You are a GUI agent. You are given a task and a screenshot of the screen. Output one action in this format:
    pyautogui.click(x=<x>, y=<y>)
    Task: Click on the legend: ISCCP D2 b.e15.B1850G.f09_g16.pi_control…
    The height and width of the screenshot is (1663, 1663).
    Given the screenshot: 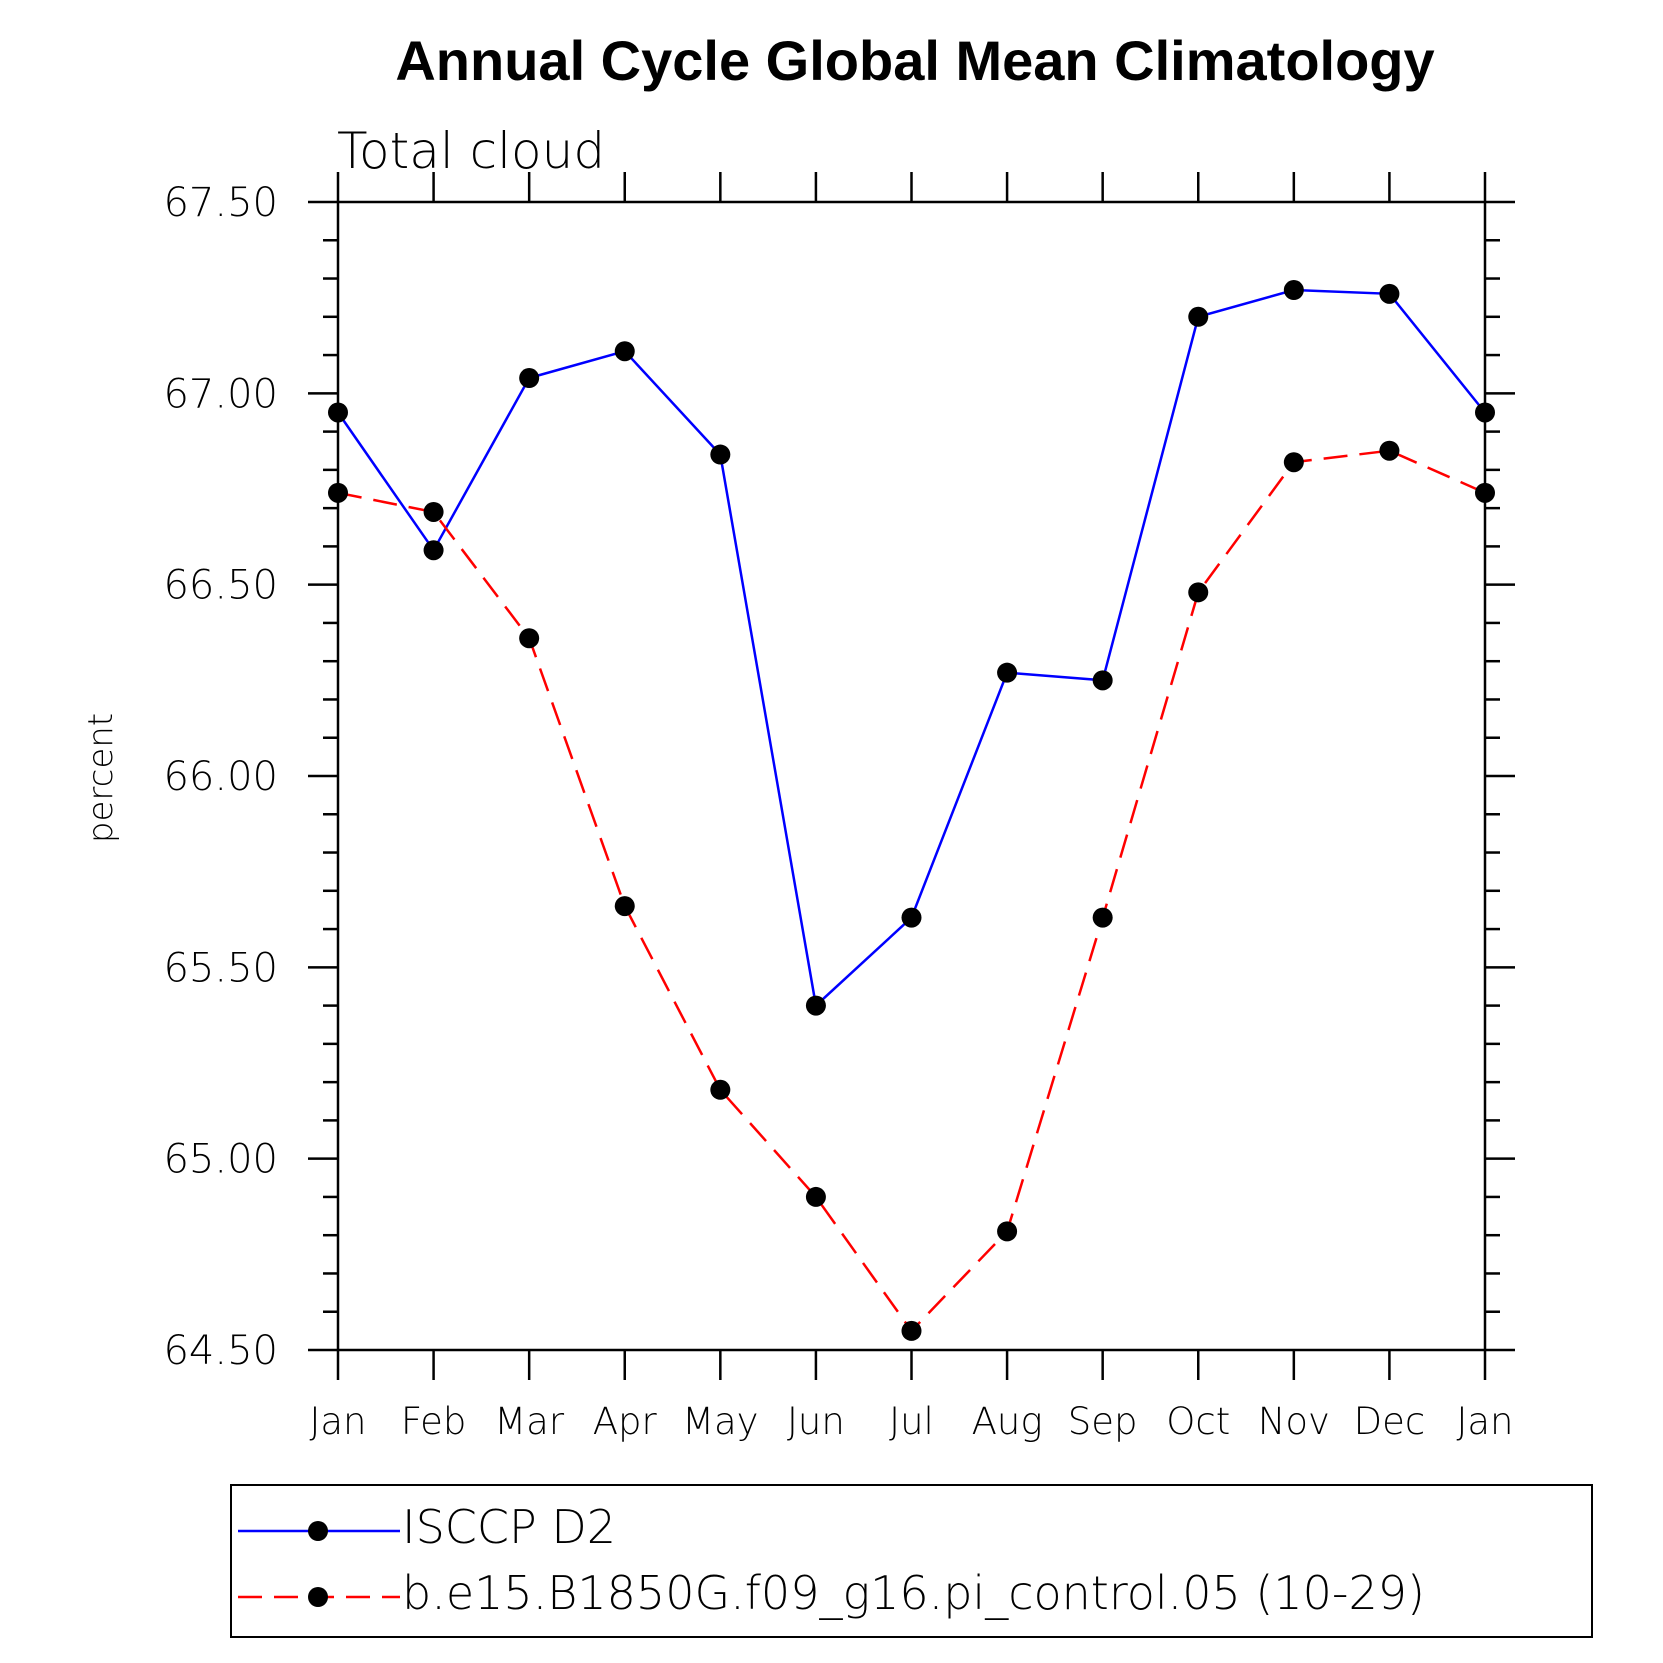 What is the action you would take?
    pyautogui.click(x=911, y=1561)
    